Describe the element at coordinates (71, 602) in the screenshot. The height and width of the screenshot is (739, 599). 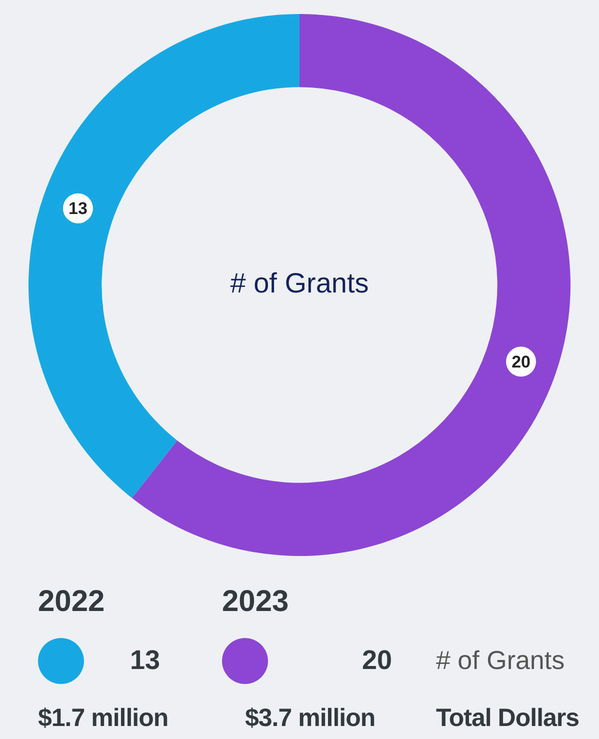
I see `slice-label: 2022` at that location.